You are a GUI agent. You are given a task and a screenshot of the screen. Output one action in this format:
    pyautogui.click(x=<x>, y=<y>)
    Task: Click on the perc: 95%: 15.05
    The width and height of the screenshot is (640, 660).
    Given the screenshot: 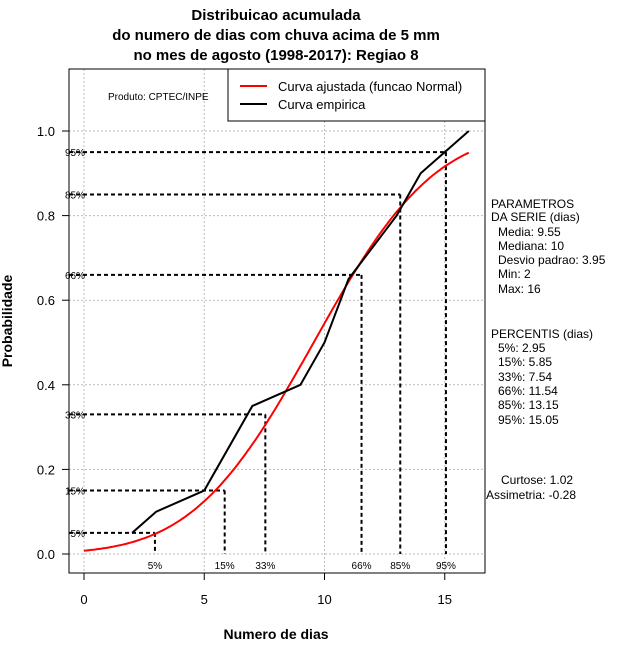 What is the action you would take?
    pyautogui.click(x=528, y=420)
    